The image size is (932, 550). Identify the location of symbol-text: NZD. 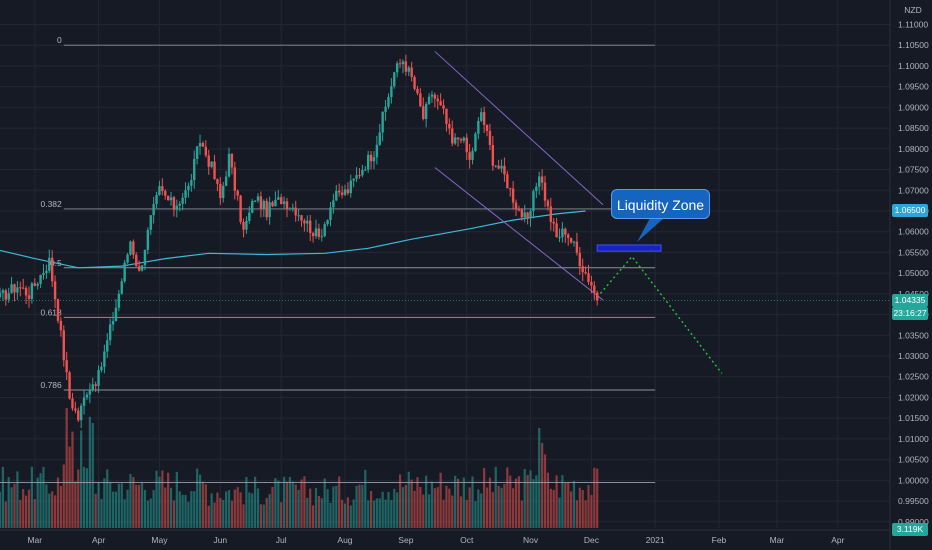
(913, 10).